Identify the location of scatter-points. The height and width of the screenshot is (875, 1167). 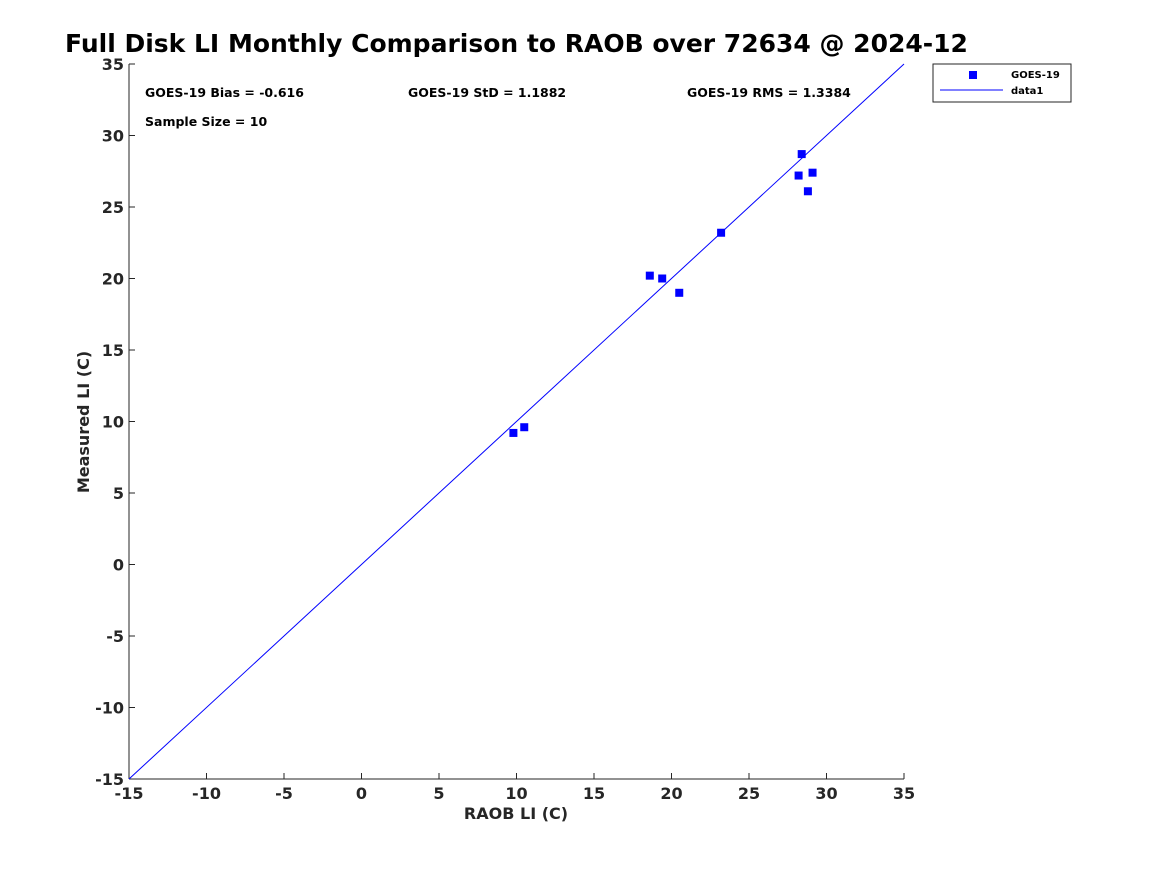
(663, 293).